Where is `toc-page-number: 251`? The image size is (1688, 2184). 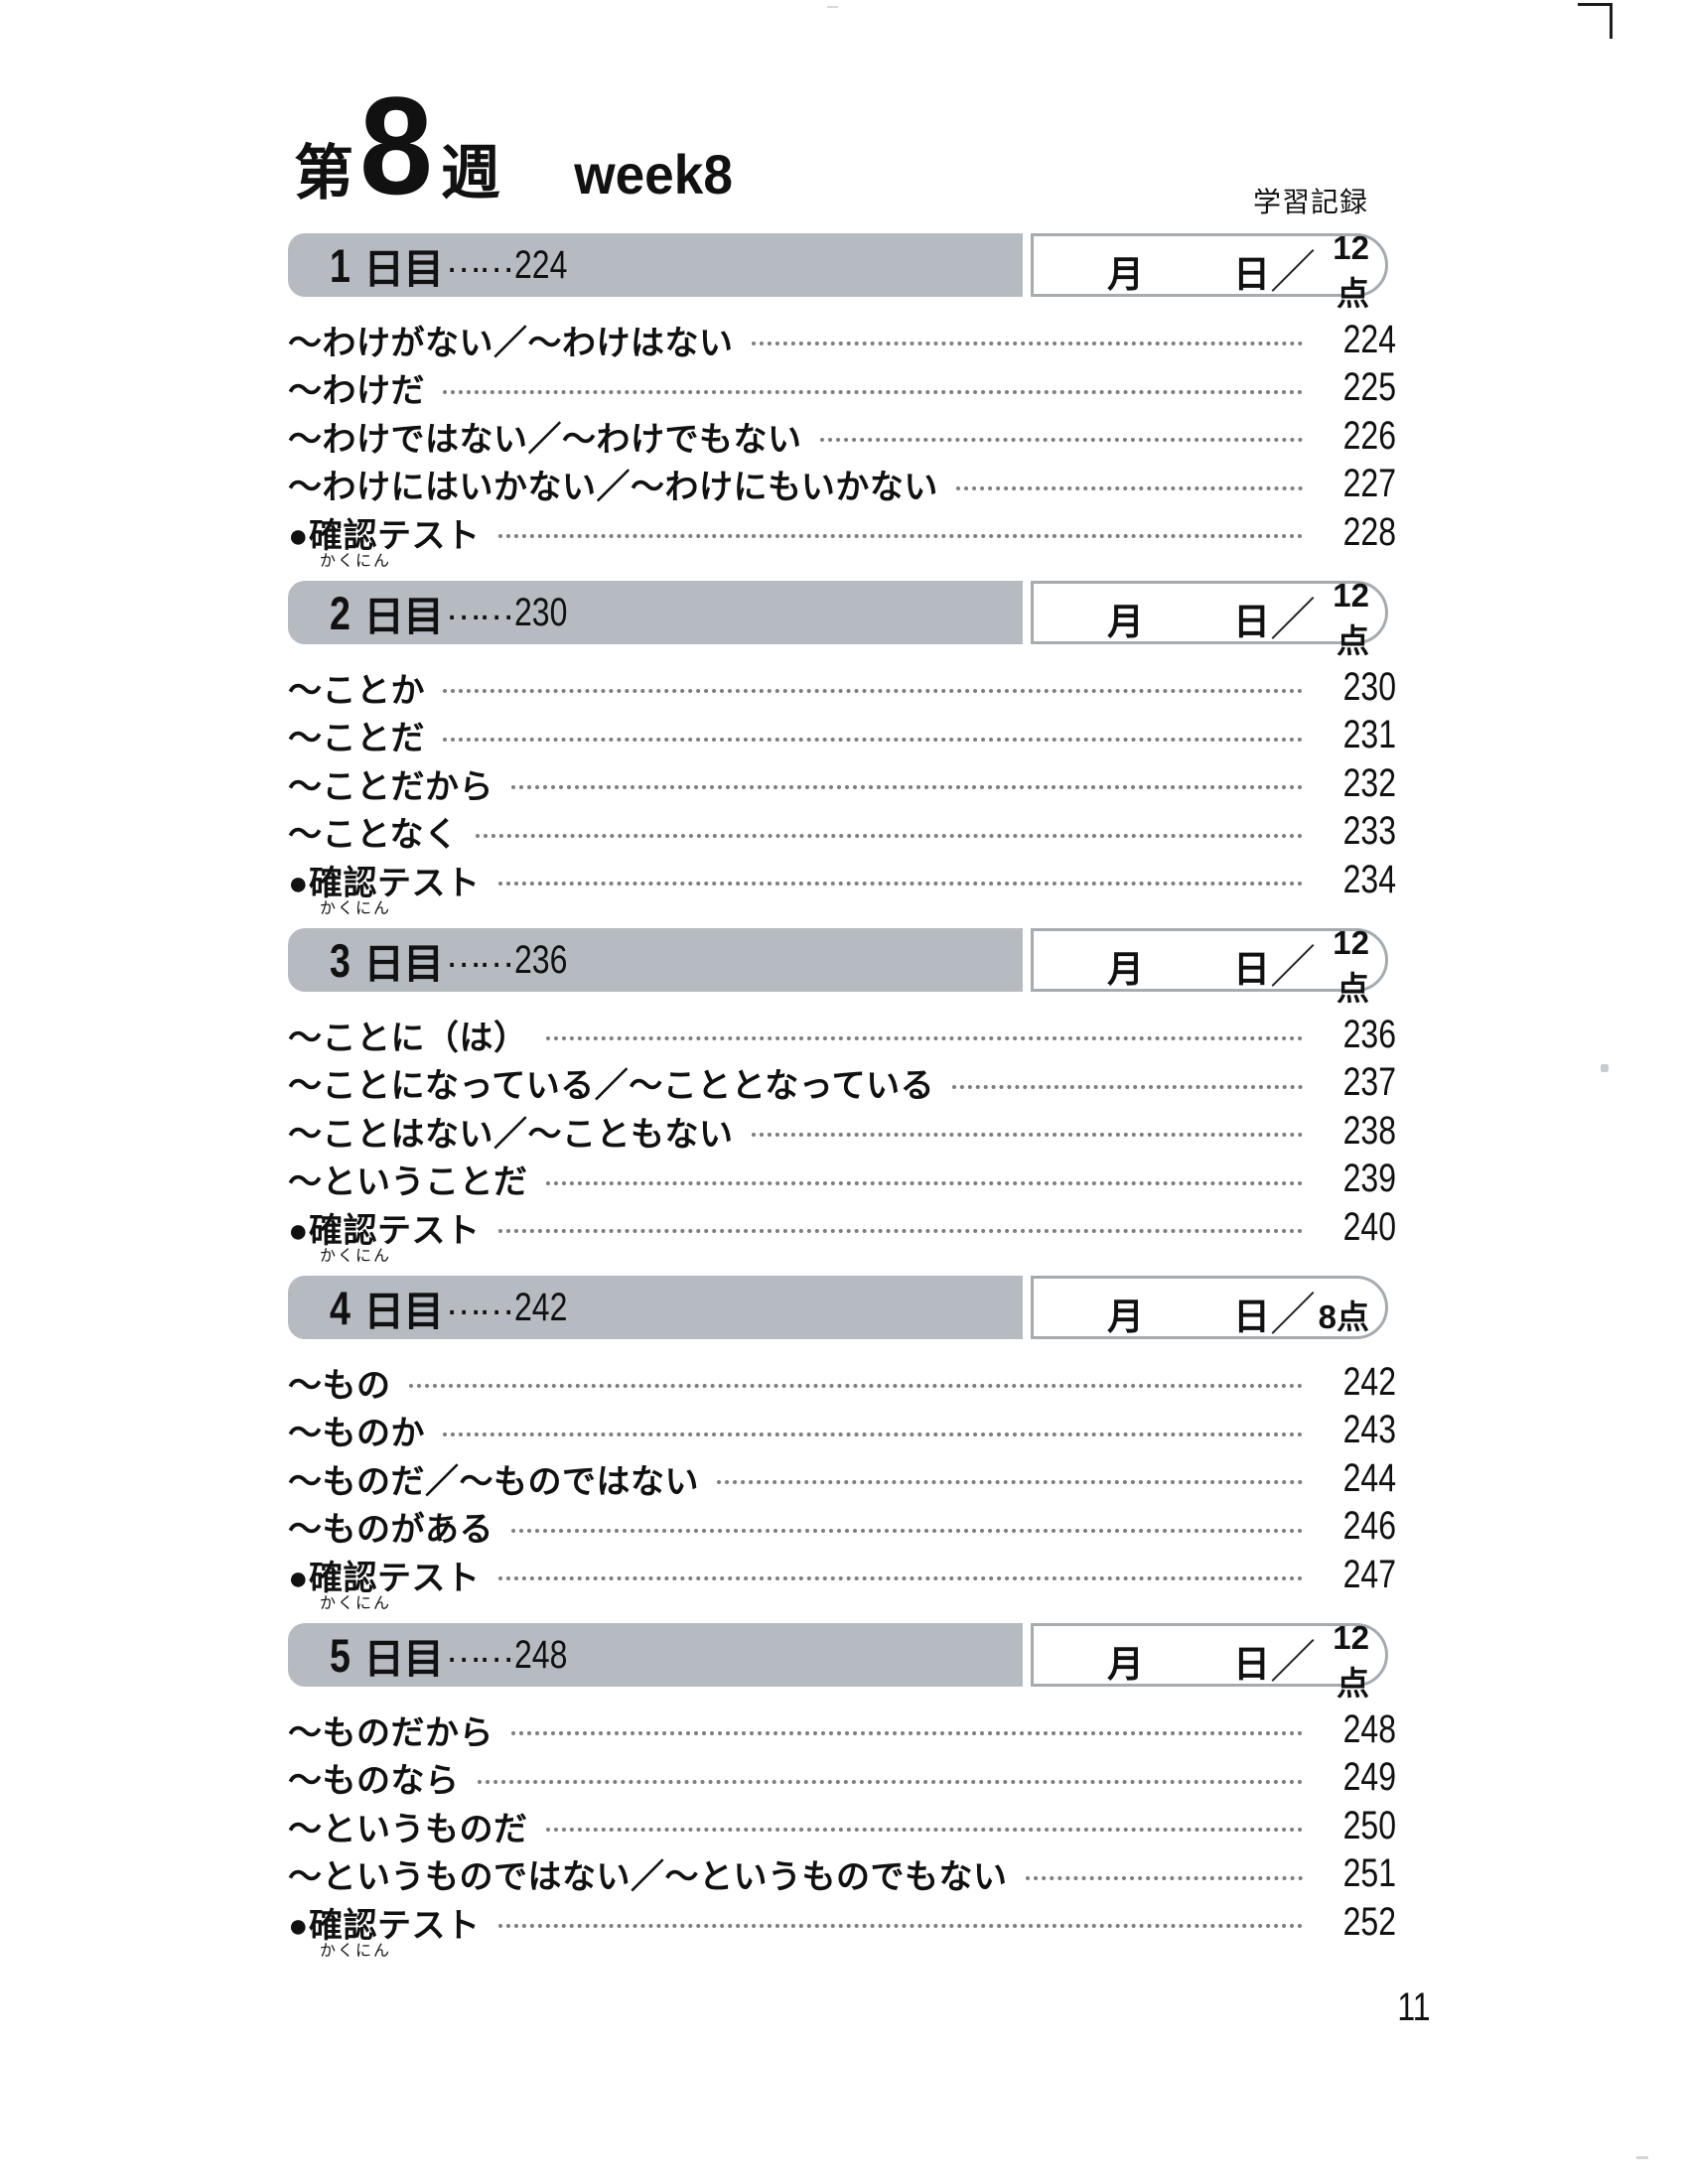 toc-page-number: 251 is located at coordinates (1369, 1873).